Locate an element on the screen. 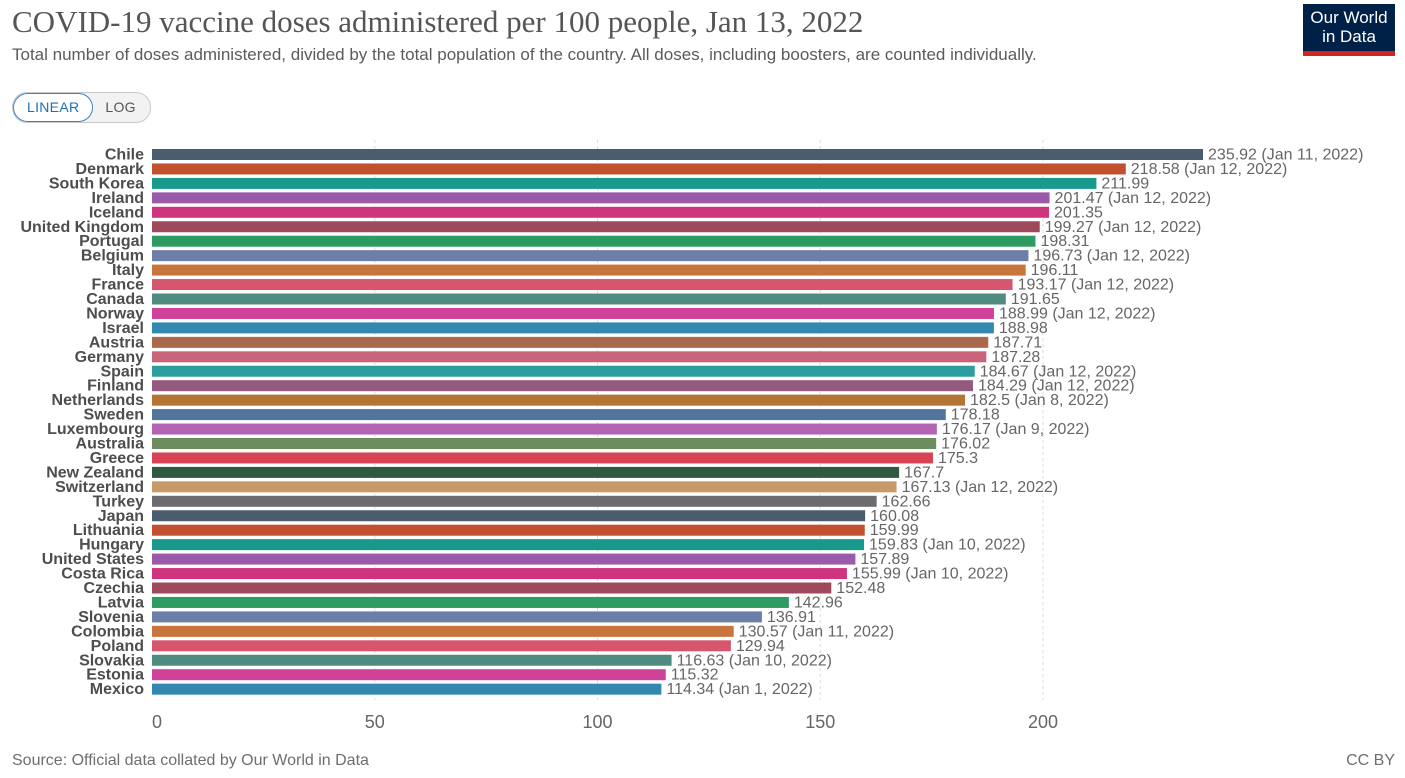 The width and height of the screenshot is (1405, 778). value-label: 142.96 is located at coordinates (818, 602).